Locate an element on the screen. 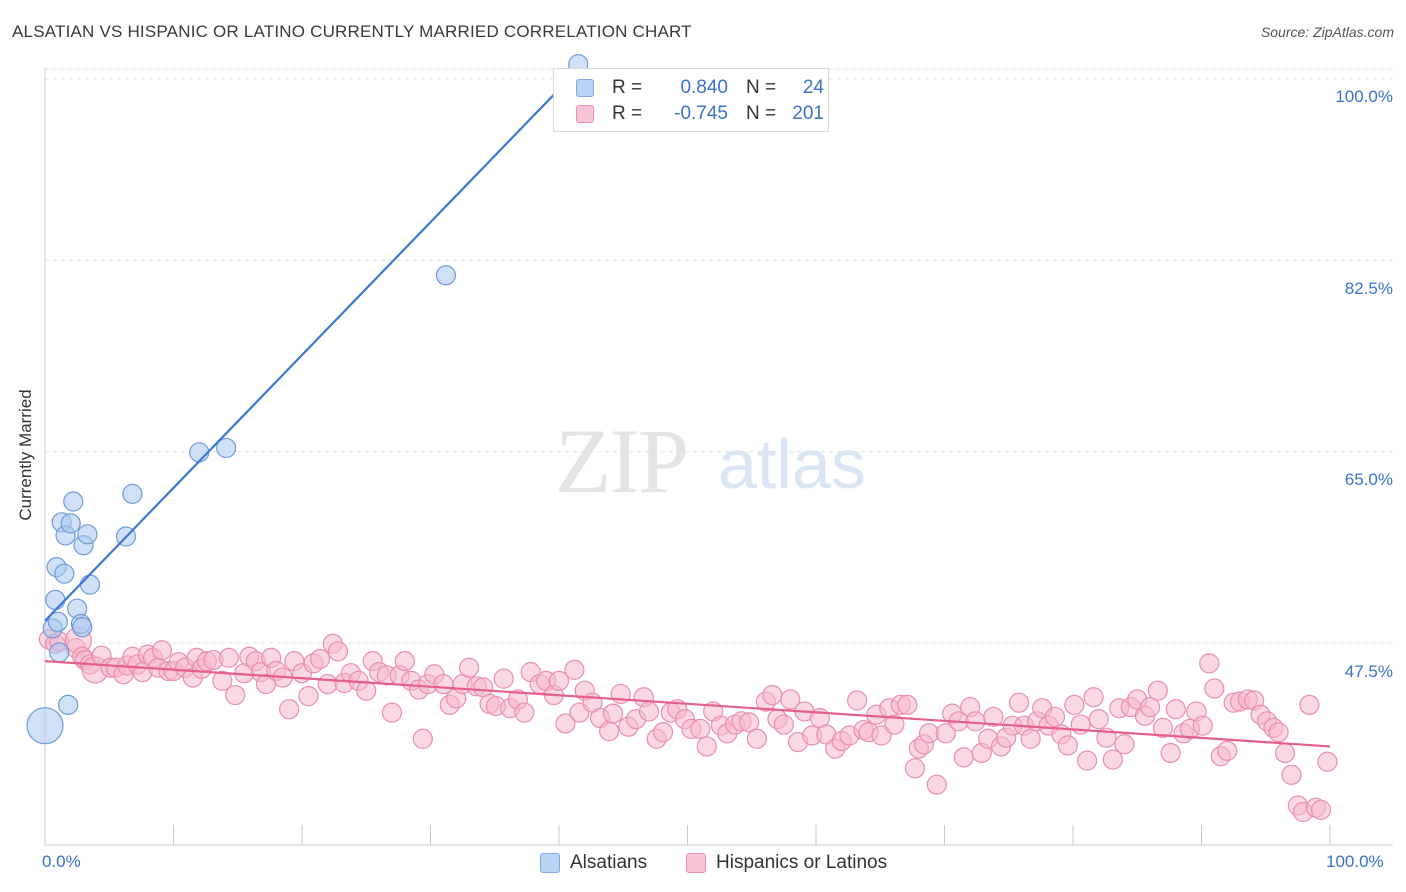 The image size is (1406, 892). alsatian-swatch is located at coordinates (585, 88).